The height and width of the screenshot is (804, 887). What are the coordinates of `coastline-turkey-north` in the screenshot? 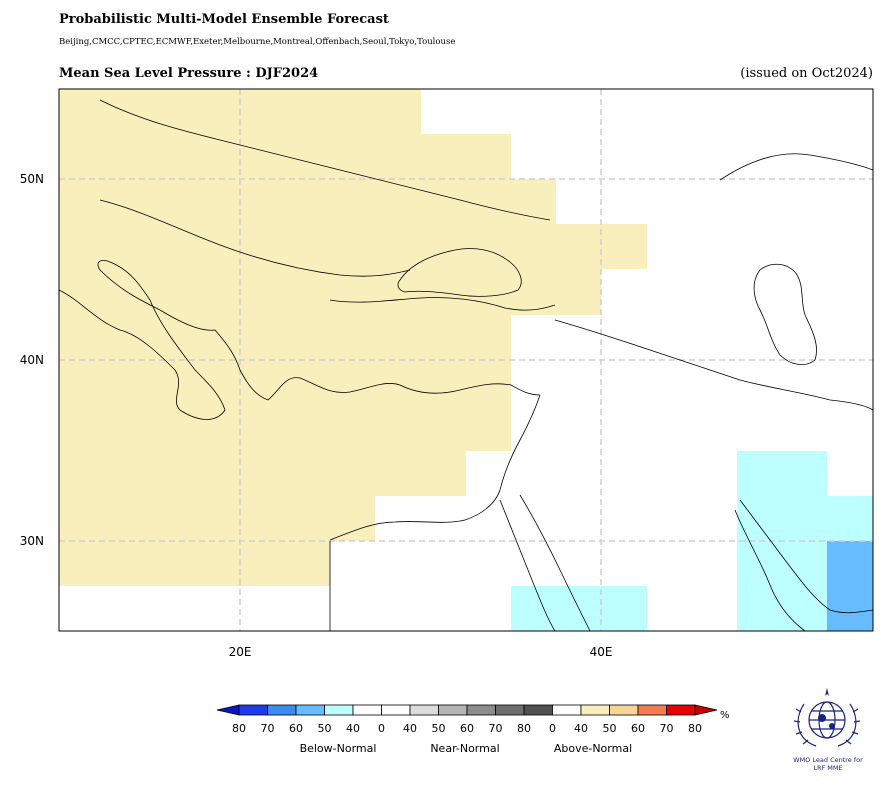 It's located at (442, 304).